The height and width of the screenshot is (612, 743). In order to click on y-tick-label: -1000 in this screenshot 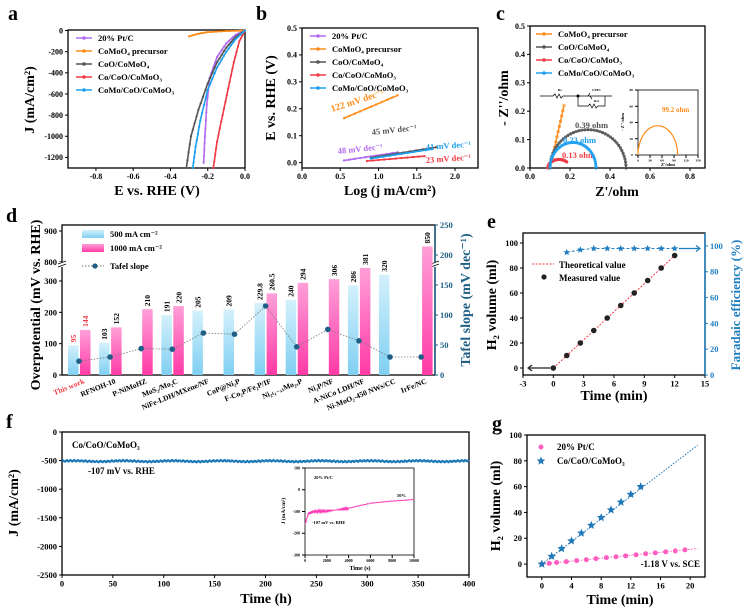, I will do `click(47, 489)`.